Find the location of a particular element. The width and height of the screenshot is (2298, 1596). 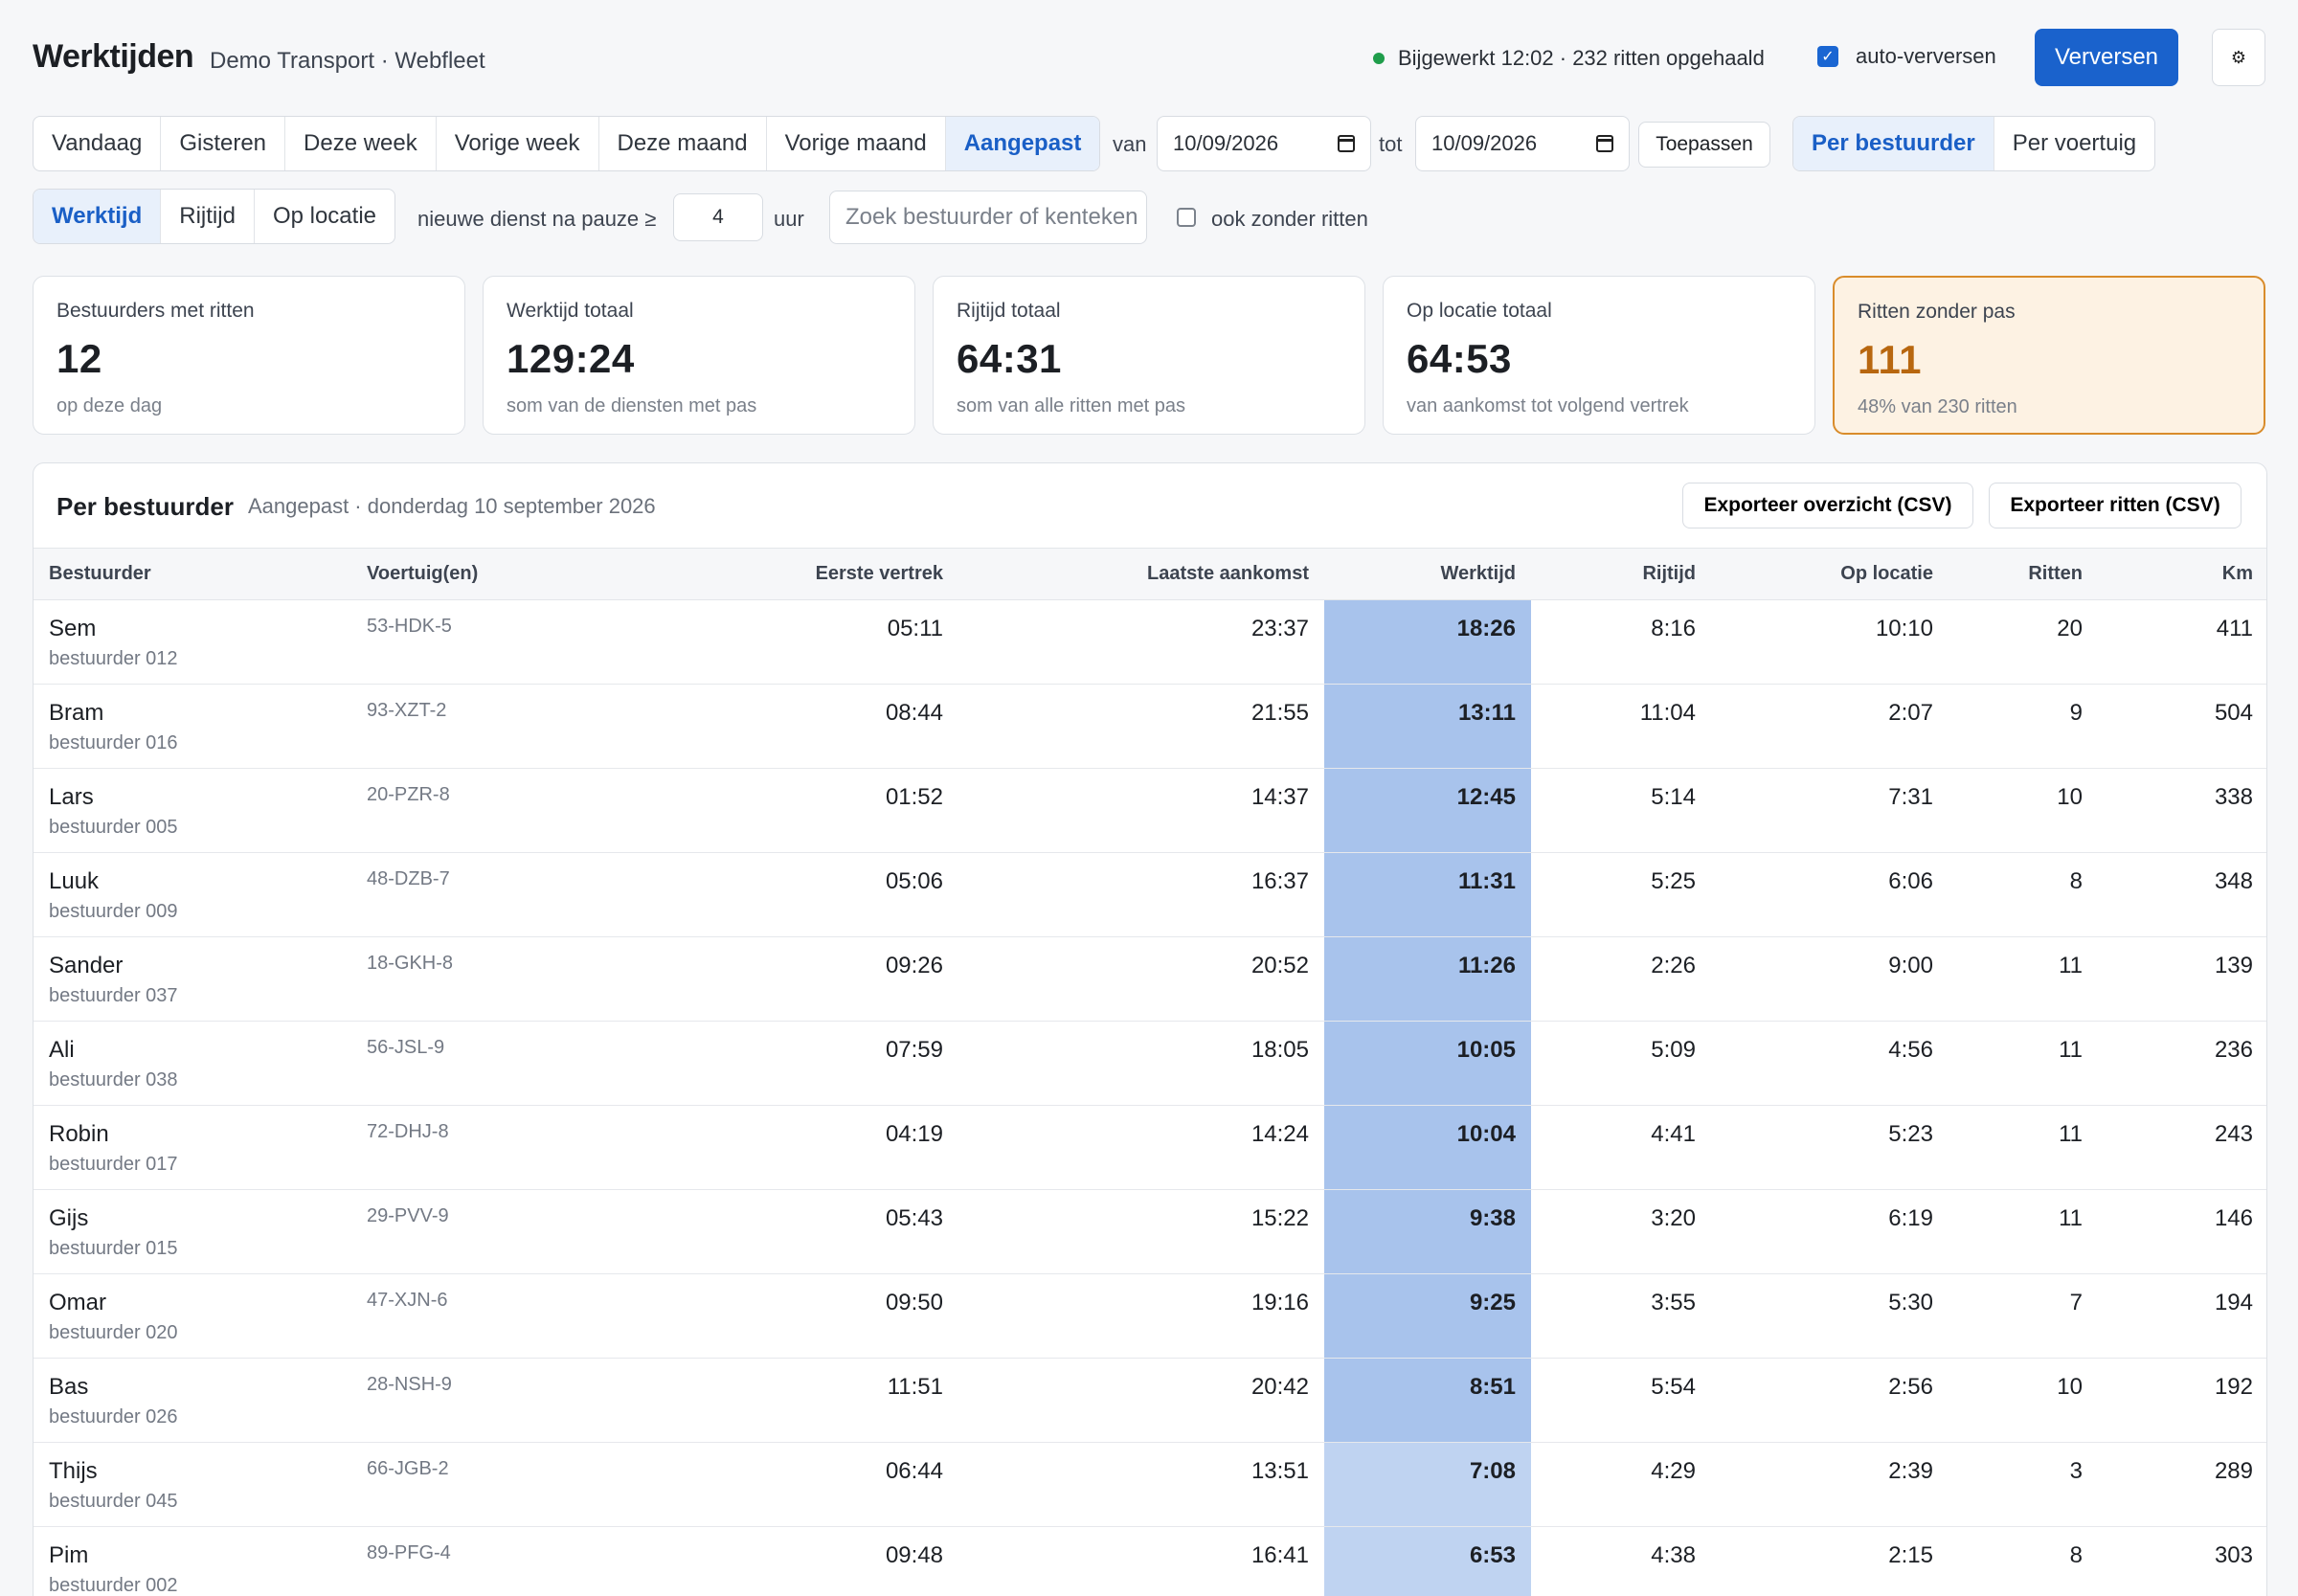

apply-button: Toepassen is located at coordinates (1704, 145).